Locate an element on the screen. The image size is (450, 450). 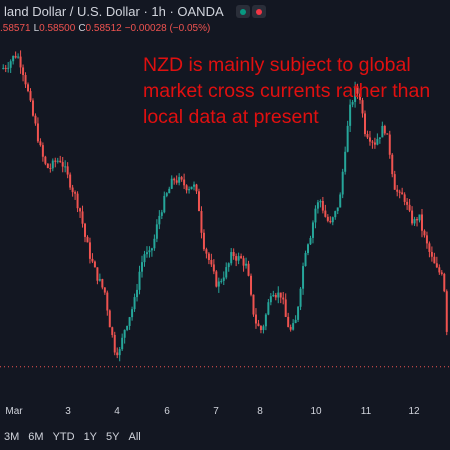
timeframe-ytd: YTD is located at coordinates (63, 437).